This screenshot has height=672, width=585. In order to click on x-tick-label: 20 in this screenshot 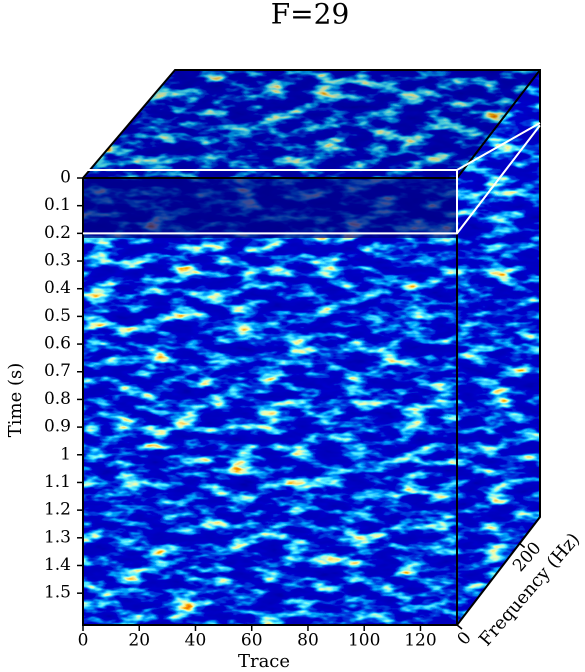, I will do `click(139, 641)`.